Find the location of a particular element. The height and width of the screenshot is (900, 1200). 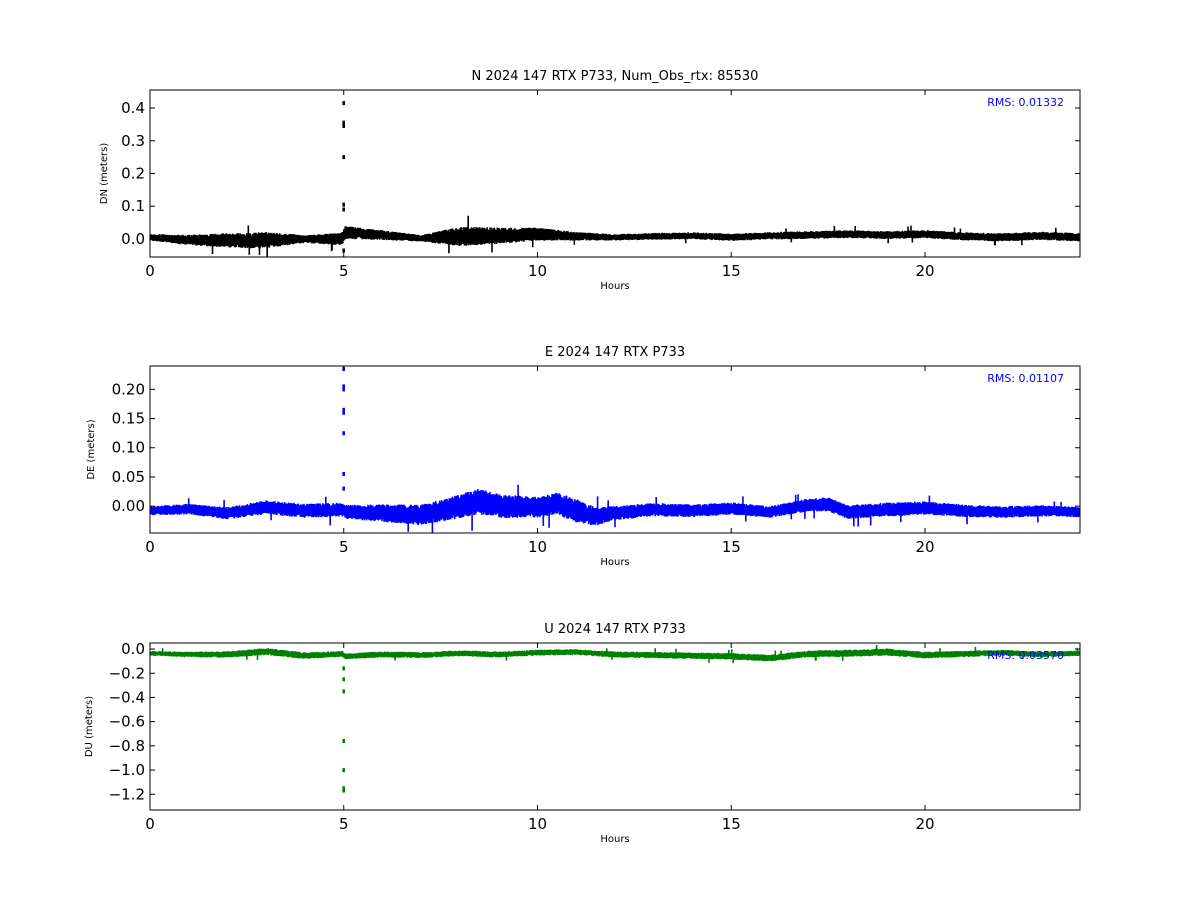

y-tick-label: −0.4 is located at coordinates (127, 697).